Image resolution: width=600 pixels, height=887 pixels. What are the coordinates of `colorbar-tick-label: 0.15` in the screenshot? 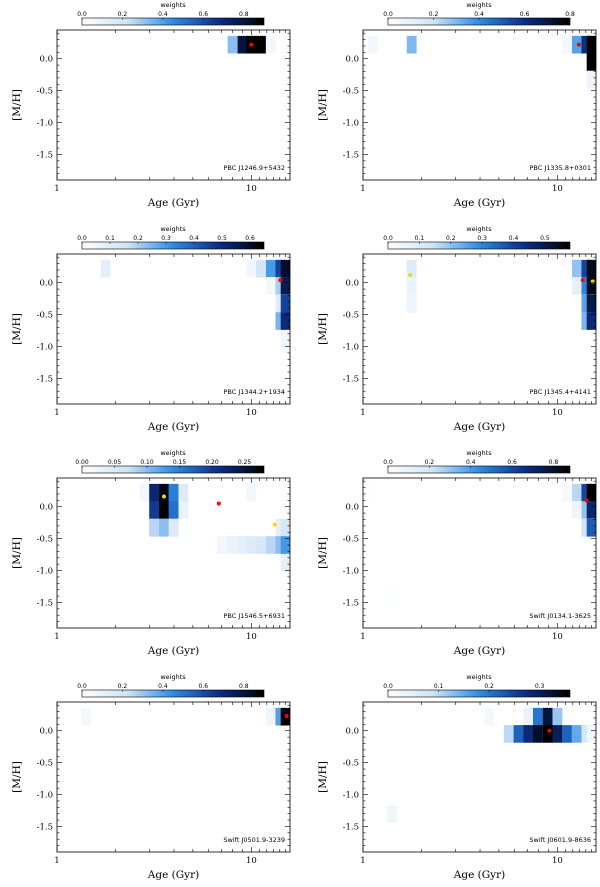 It's located at (180, 462).